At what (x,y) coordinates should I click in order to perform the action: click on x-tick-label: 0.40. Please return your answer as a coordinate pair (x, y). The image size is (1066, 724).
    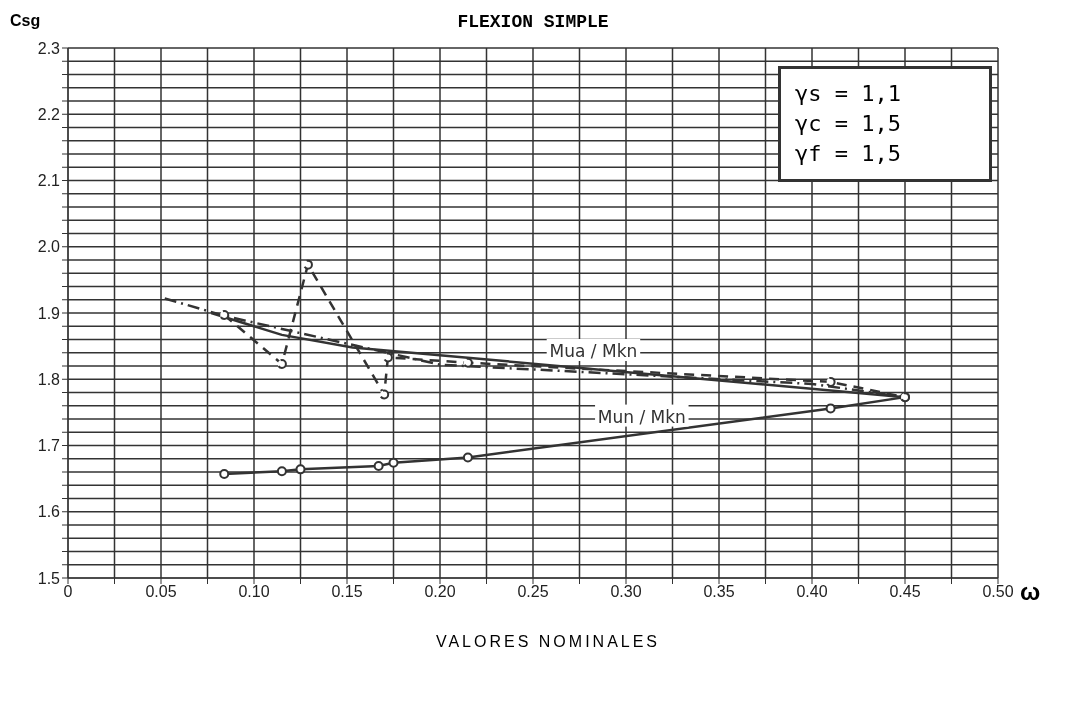
    Looking at the image, I should click on (812, 592).